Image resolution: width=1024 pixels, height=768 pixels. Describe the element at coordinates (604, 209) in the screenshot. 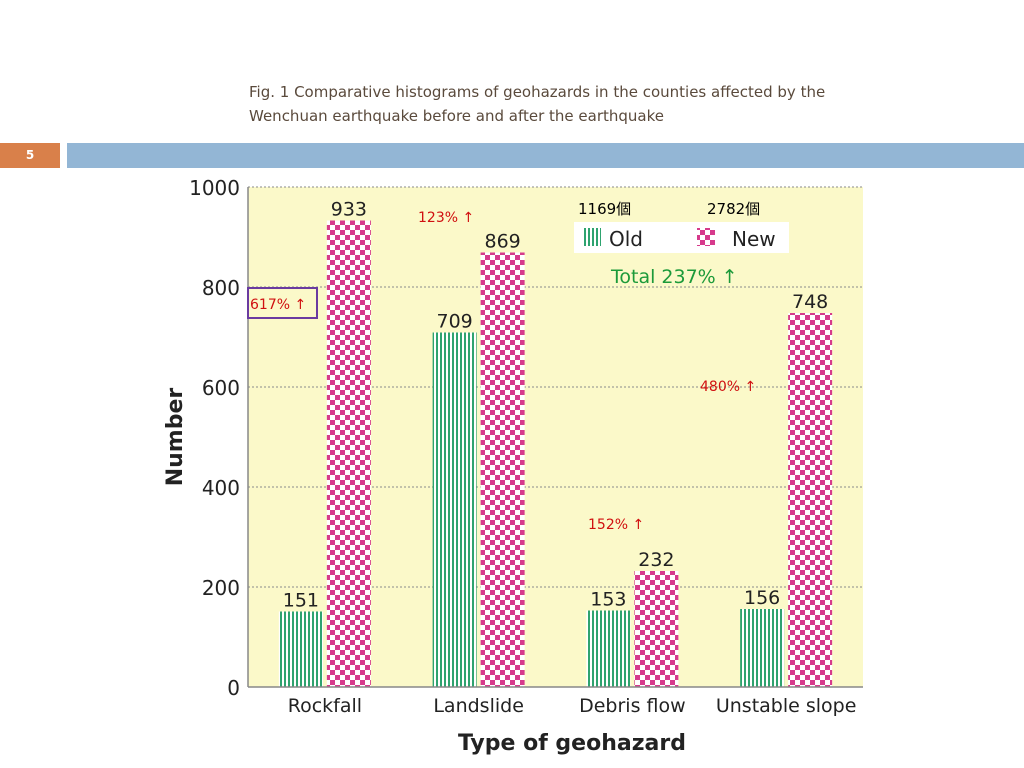

I see `old-total-label: 1169個` at that location.